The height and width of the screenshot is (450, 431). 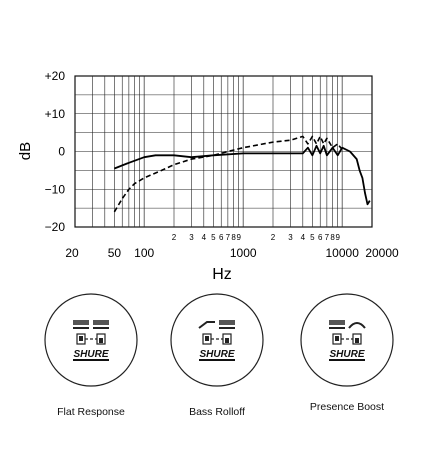 I want to click on y-tick-label: 0, so click(x=61, y=152).